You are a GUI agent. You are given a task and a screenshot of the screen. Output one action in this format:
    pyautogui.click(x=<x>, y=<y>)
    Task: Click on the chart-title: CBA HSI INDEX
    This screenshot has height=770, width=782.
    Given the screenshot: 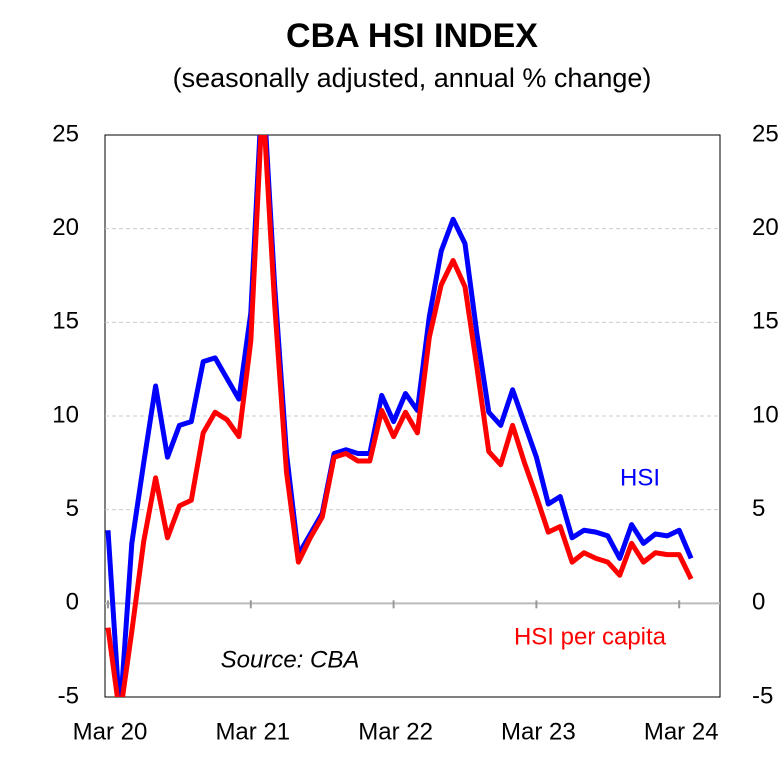 What is the action you would take?
    pyautogui.click(x=412, y=36)
    